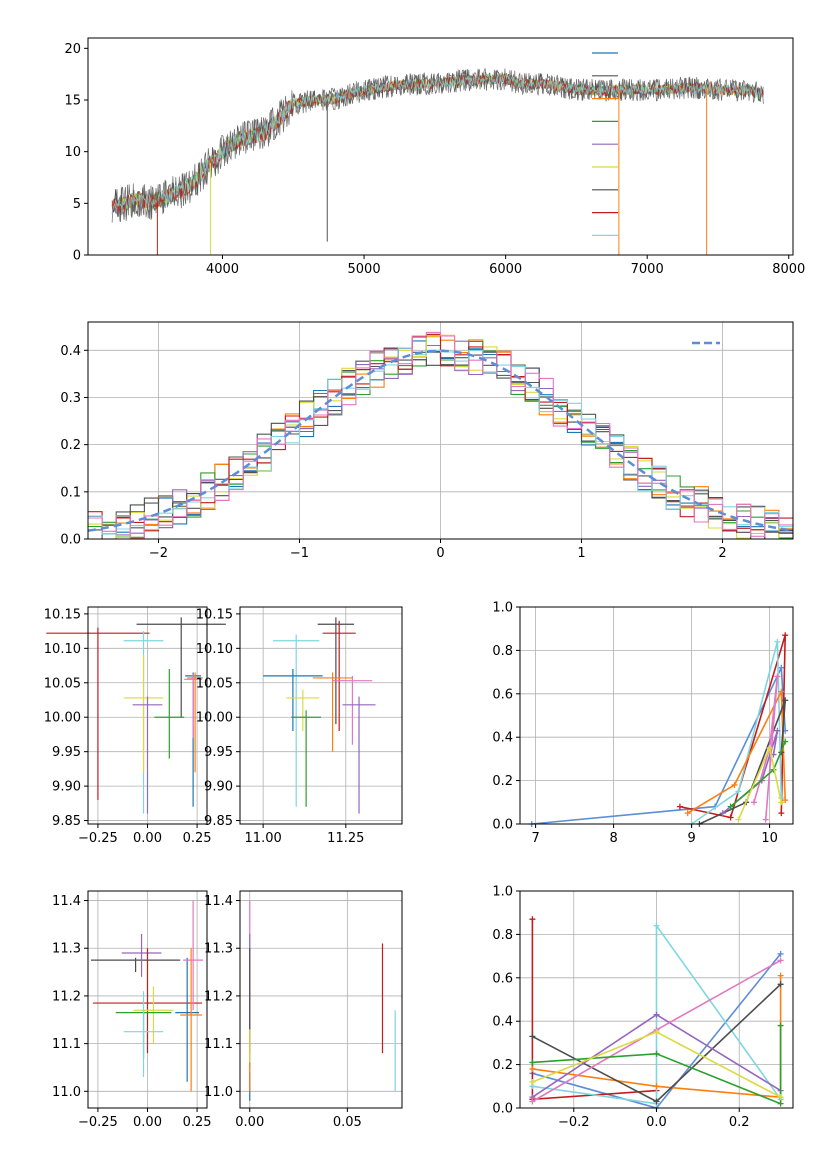 The width and height of the screenshot is (819, 1170). What do you see at coordinates (70, 398) in the screenshot?
I see `y-tick-label: 0.3` at bounding box center [70, 398].